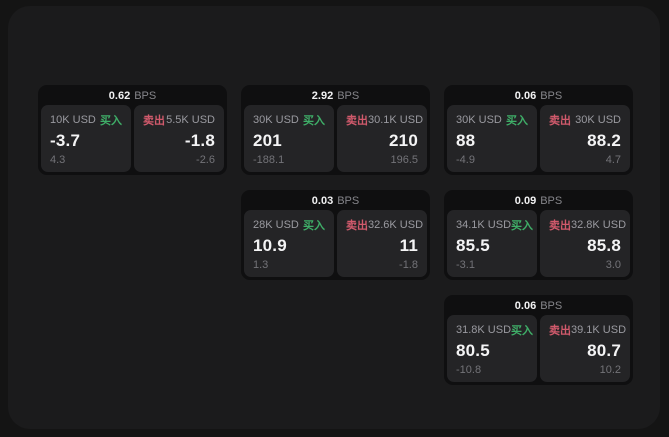  I want to click on card-header: 0.62 BPS, so click(132, 96).